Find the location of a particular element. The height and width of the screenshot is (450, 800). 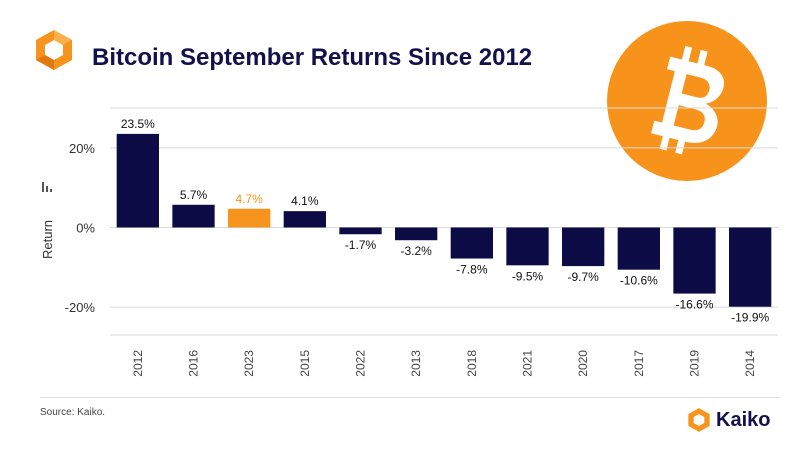

y-axis: 20% 0% -20% Return is located at coordinates (67, 228).